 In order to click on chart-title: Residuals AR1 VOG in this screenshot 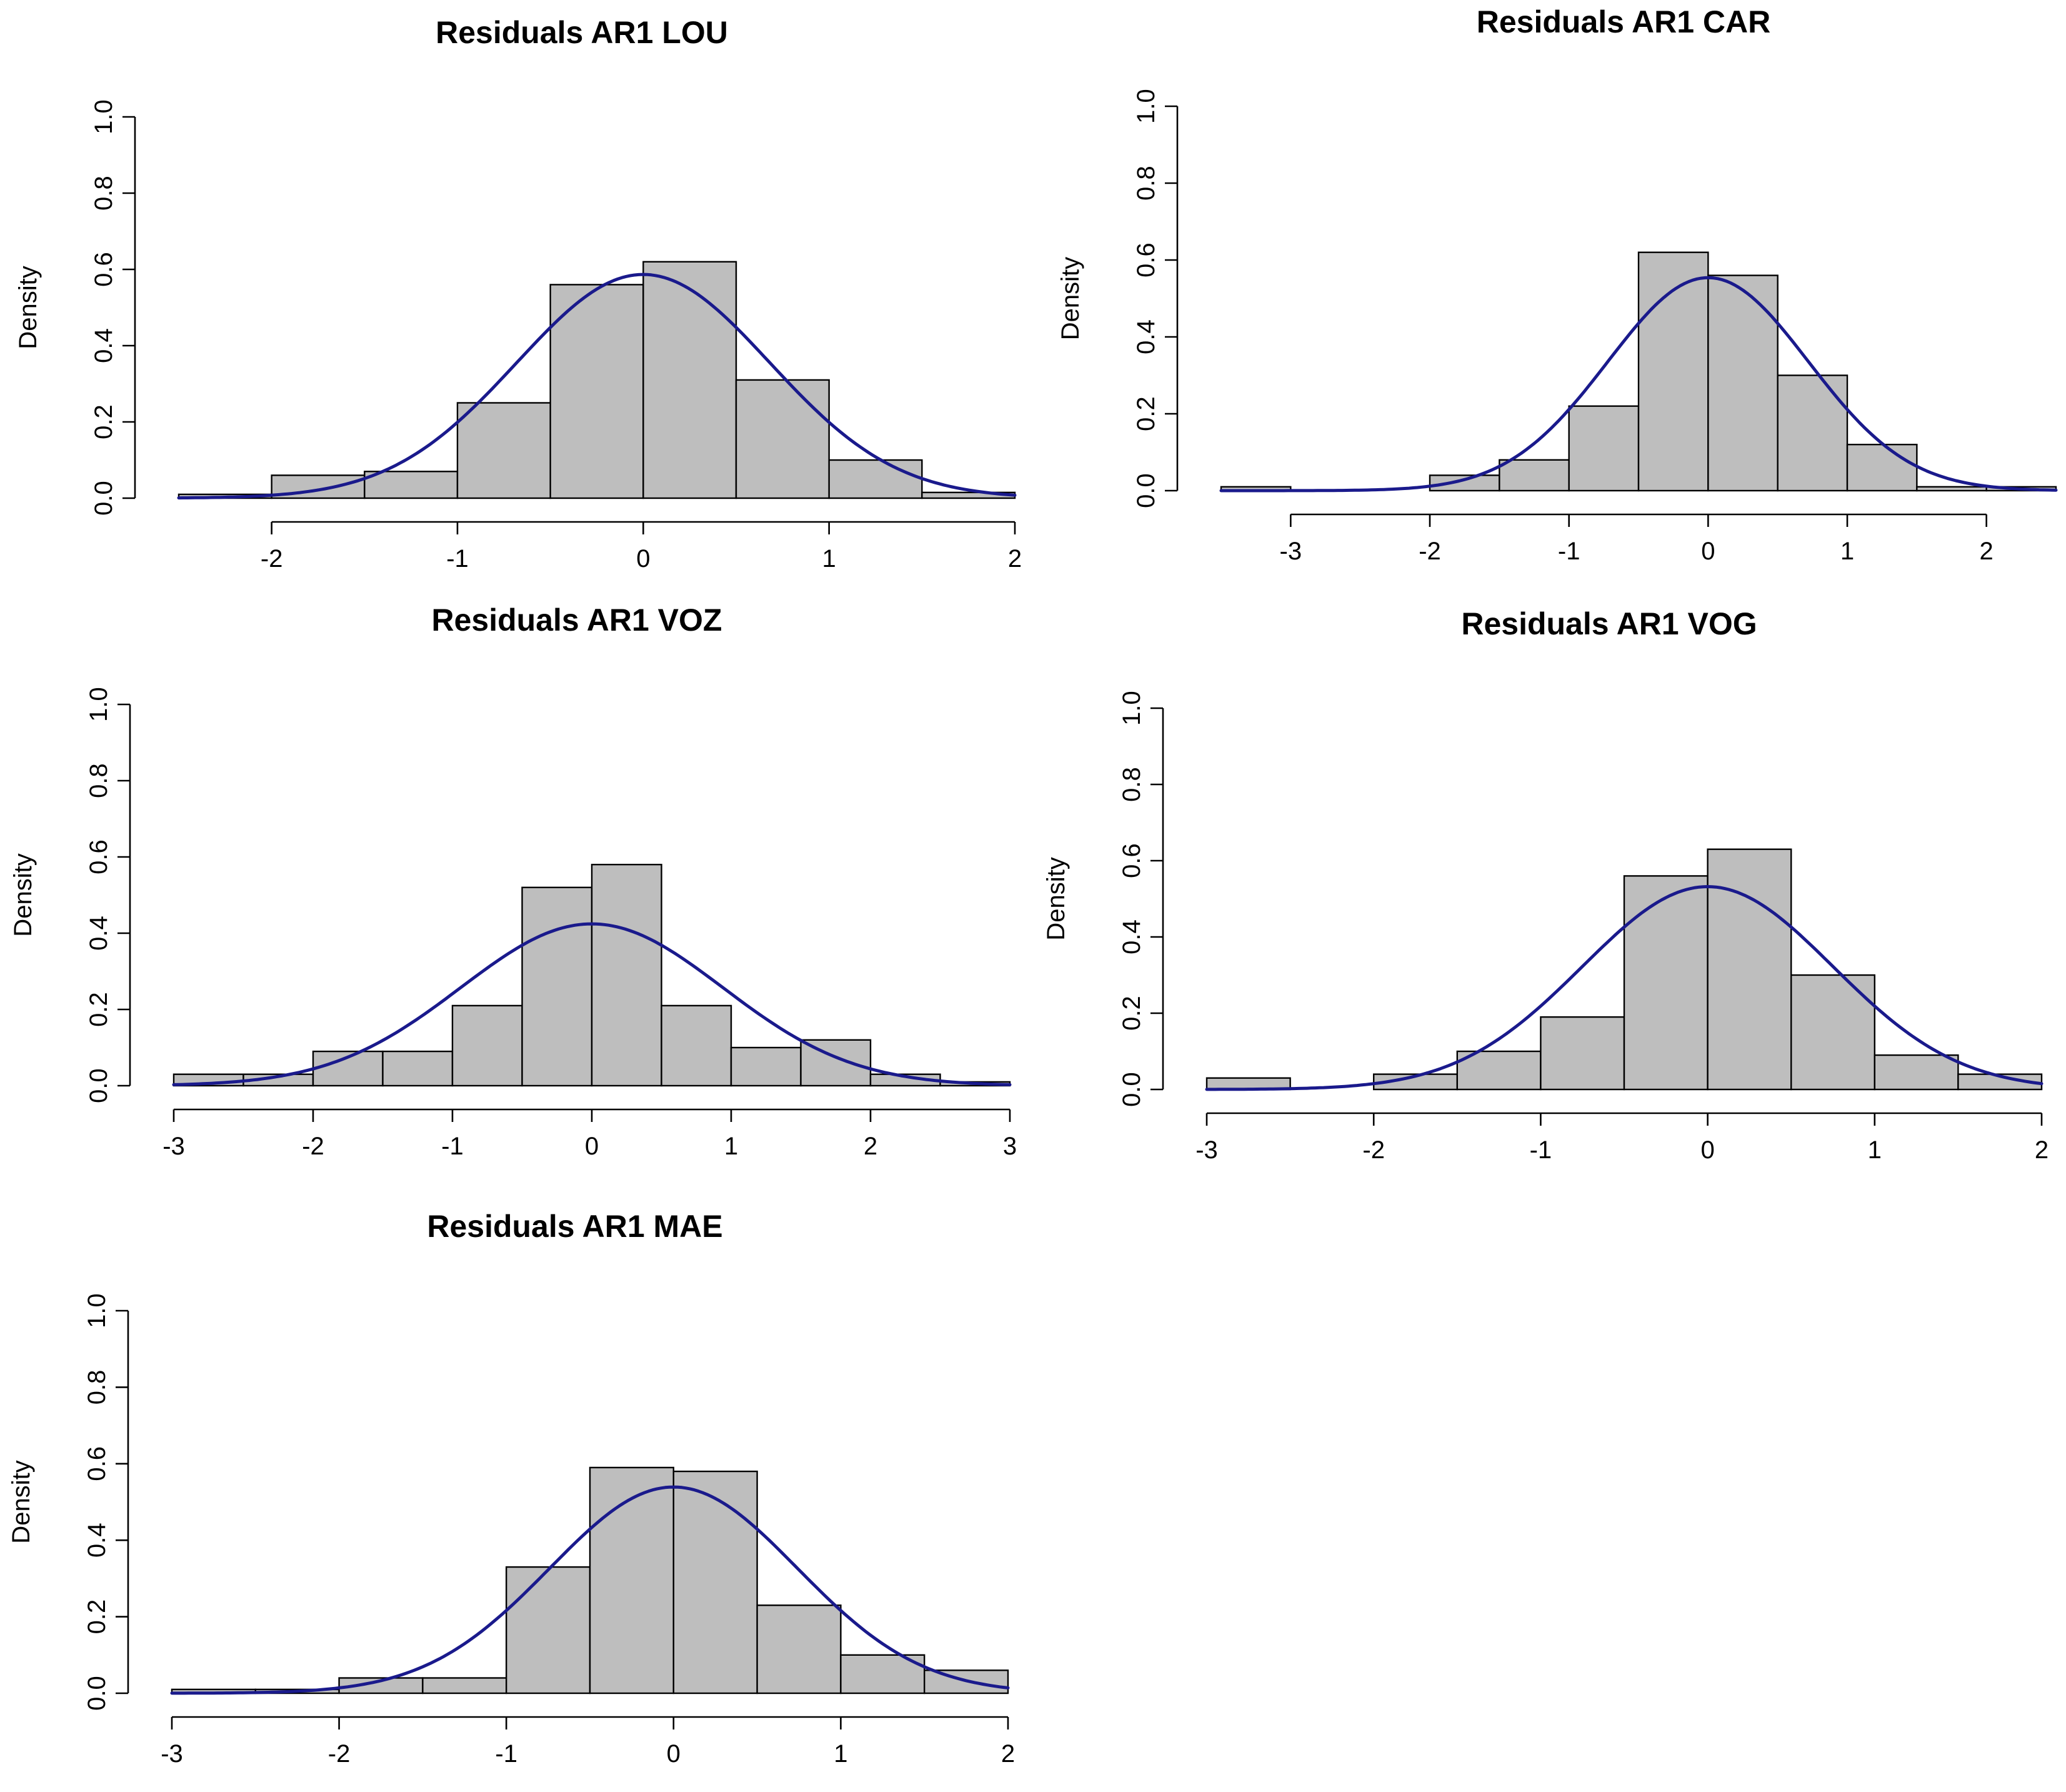, I will do `click(1609, 623)`.